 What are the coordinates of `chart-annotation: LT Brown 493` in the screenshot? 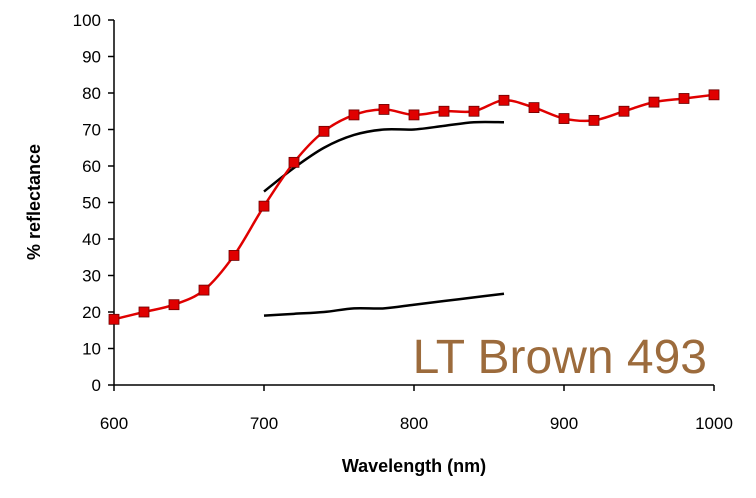 It's located at (560, 357).